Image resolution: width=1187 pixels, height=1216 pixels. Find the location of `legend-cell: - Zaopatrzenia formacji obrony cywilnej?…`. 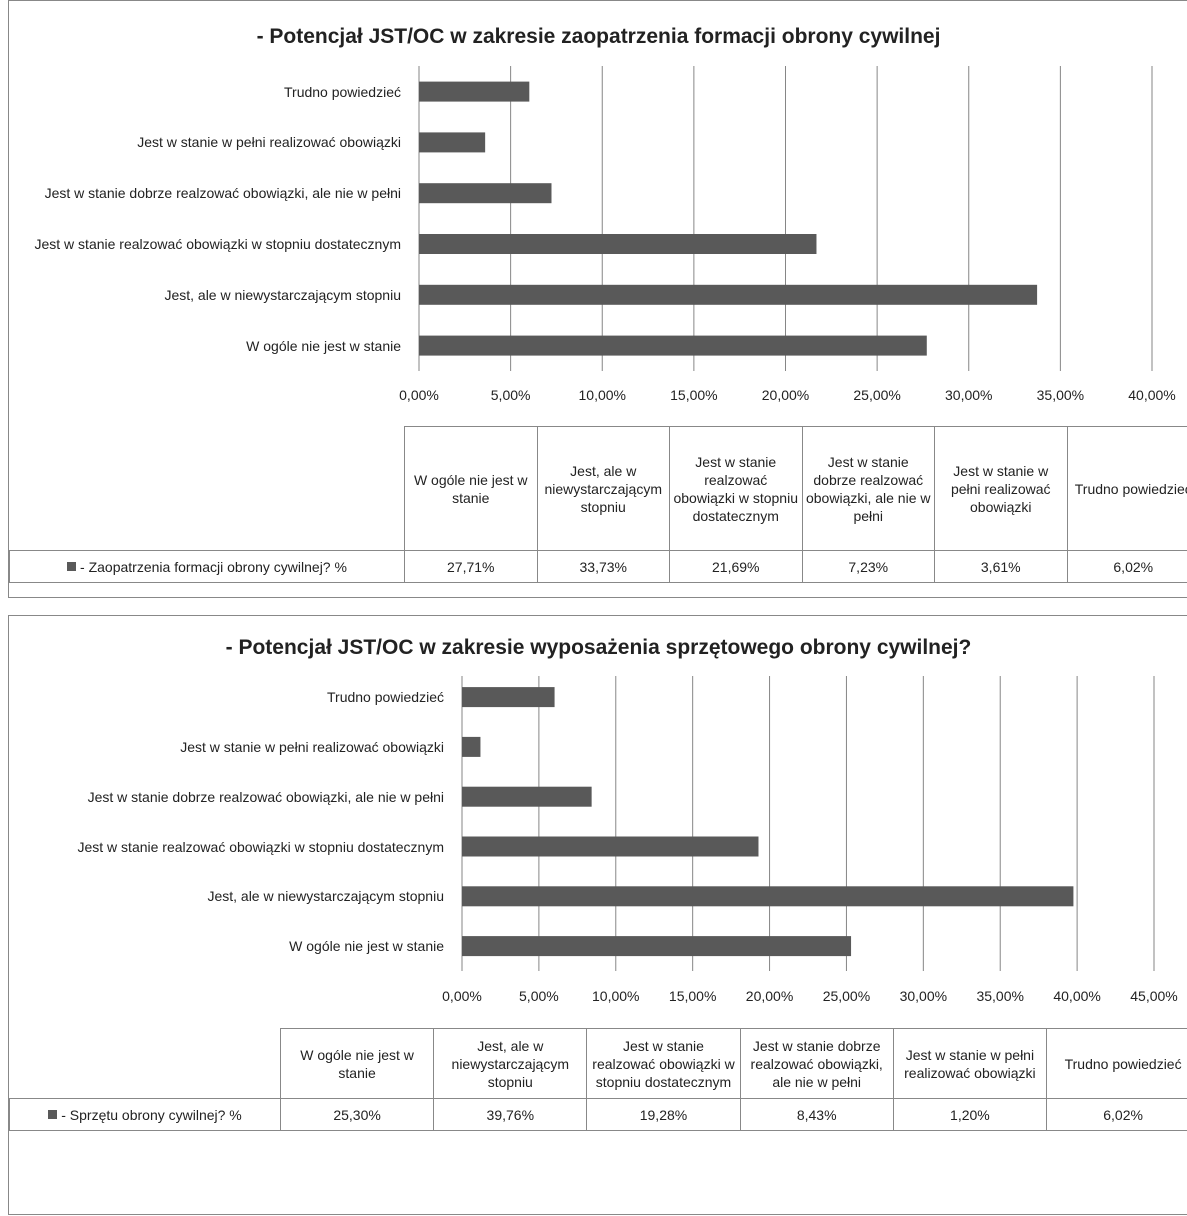

legend-cell: - Zaopatrzenia formacji obrony cywilnej?… is located at coordinates (207, 566).